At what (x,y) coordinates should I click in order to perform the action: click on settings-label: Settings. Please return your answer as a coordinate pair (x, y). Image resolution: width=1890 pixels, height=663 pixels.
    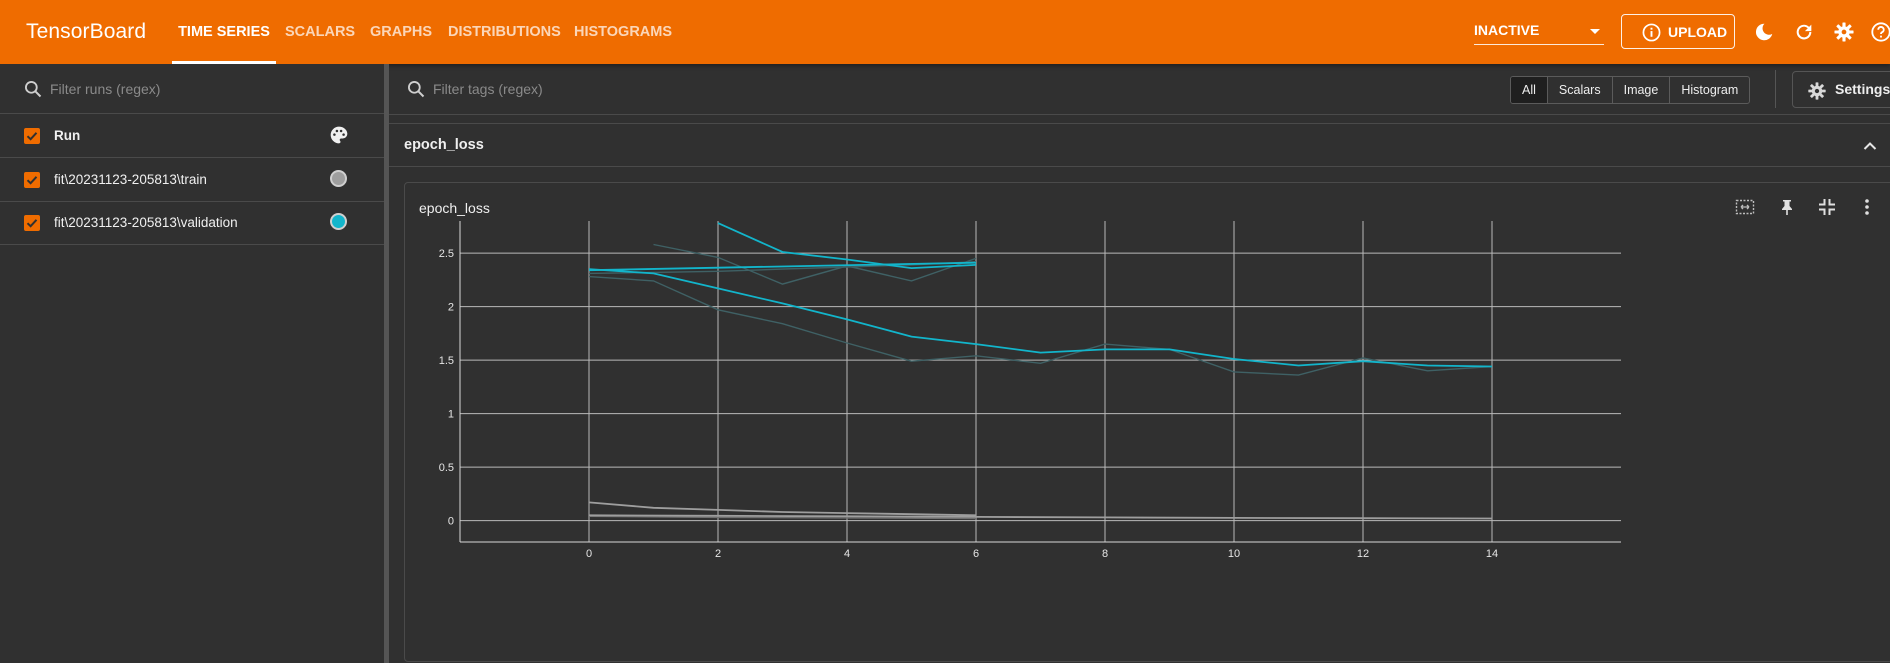
    Looking at the image, I should click on (1862, 89).